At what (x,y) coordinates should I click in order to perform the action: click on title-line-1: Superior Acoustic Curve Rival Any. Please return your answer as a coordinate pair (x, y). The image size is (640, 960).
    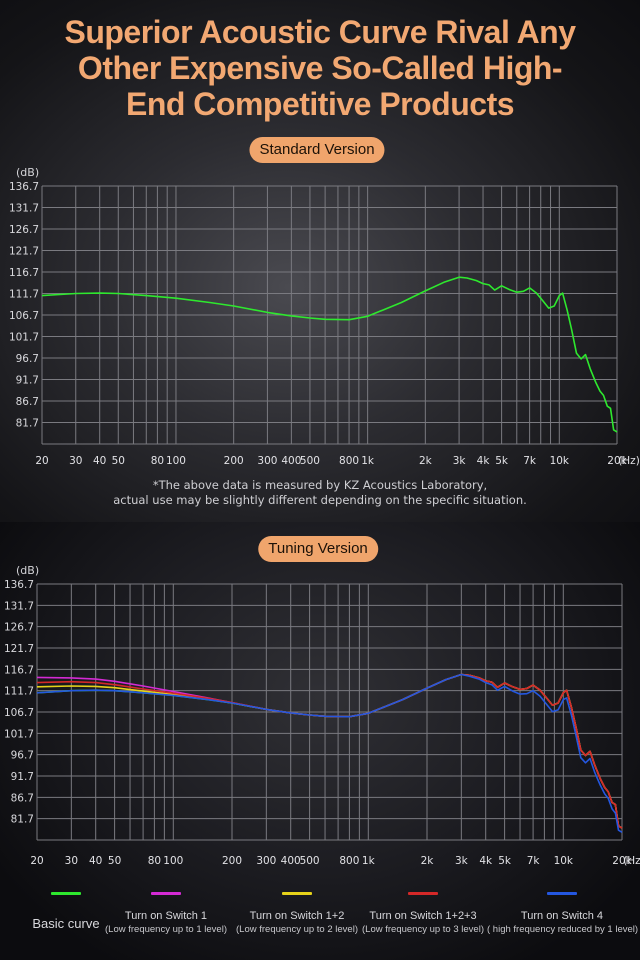
    Looking at the image, I should click on (320, 32).